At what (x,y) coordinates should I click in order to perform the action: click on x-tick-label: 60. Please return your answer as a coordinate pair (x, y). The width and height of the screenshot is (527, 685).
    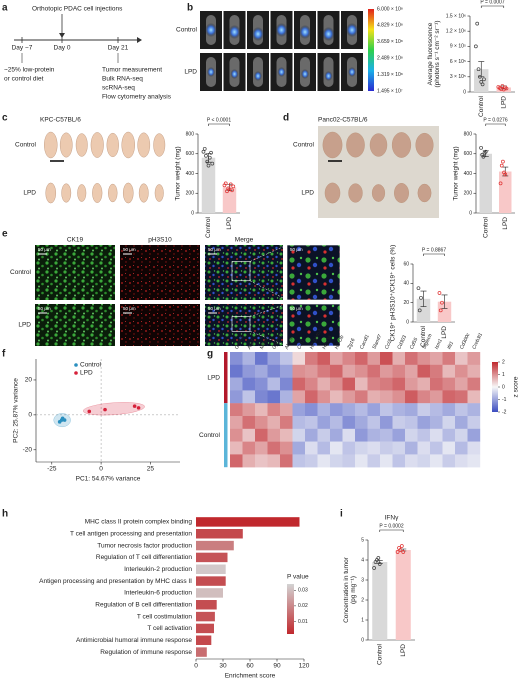
    Looking at the image, I should click on (250, 666).